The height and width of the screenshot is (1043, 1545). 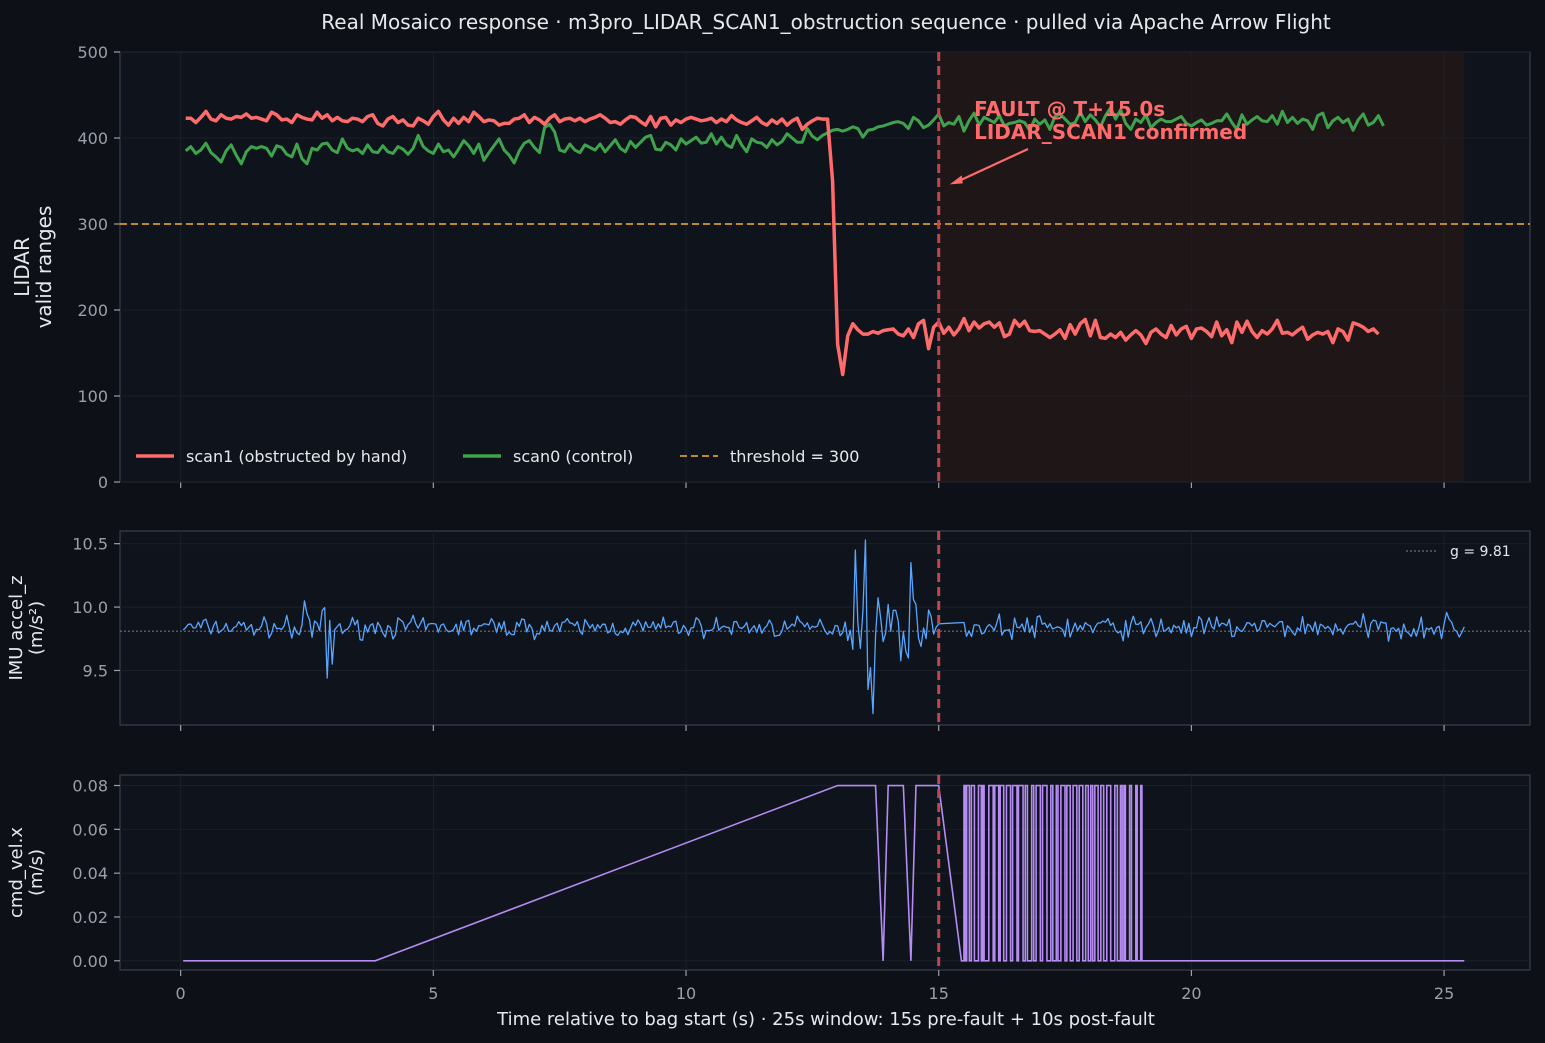 I want to click on imu-accel-line, so click(x=823, y=627).